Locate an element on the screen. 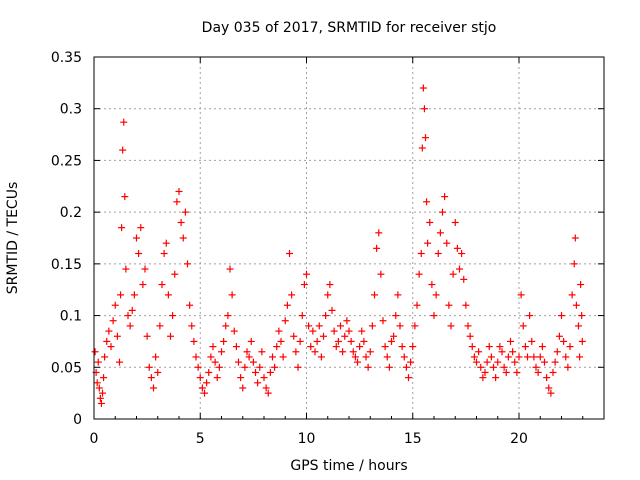 The image size is (640, 480). x-tick-label: 20 is located at coordinates (519, 439).